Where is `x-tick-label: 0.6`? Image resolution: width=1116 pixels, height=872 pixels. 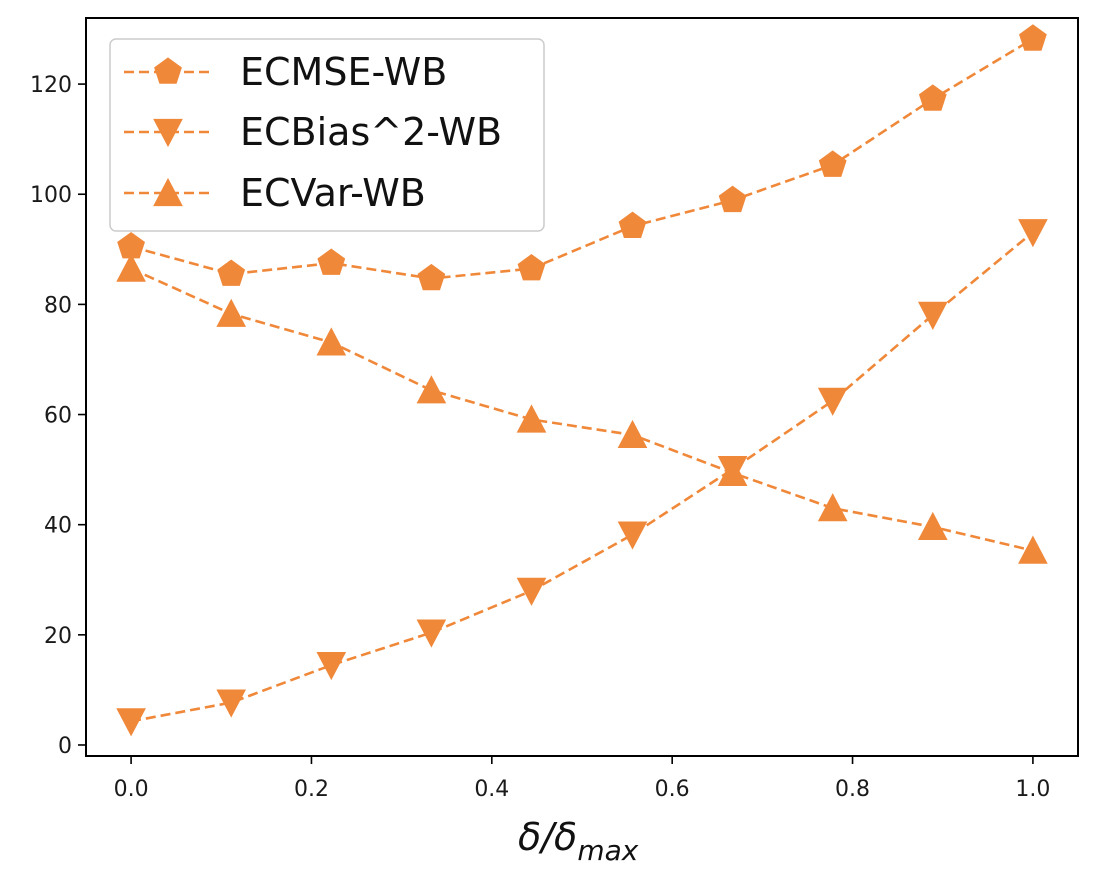
x-tick-label: 0.6 is located at coordinates (672, 789).